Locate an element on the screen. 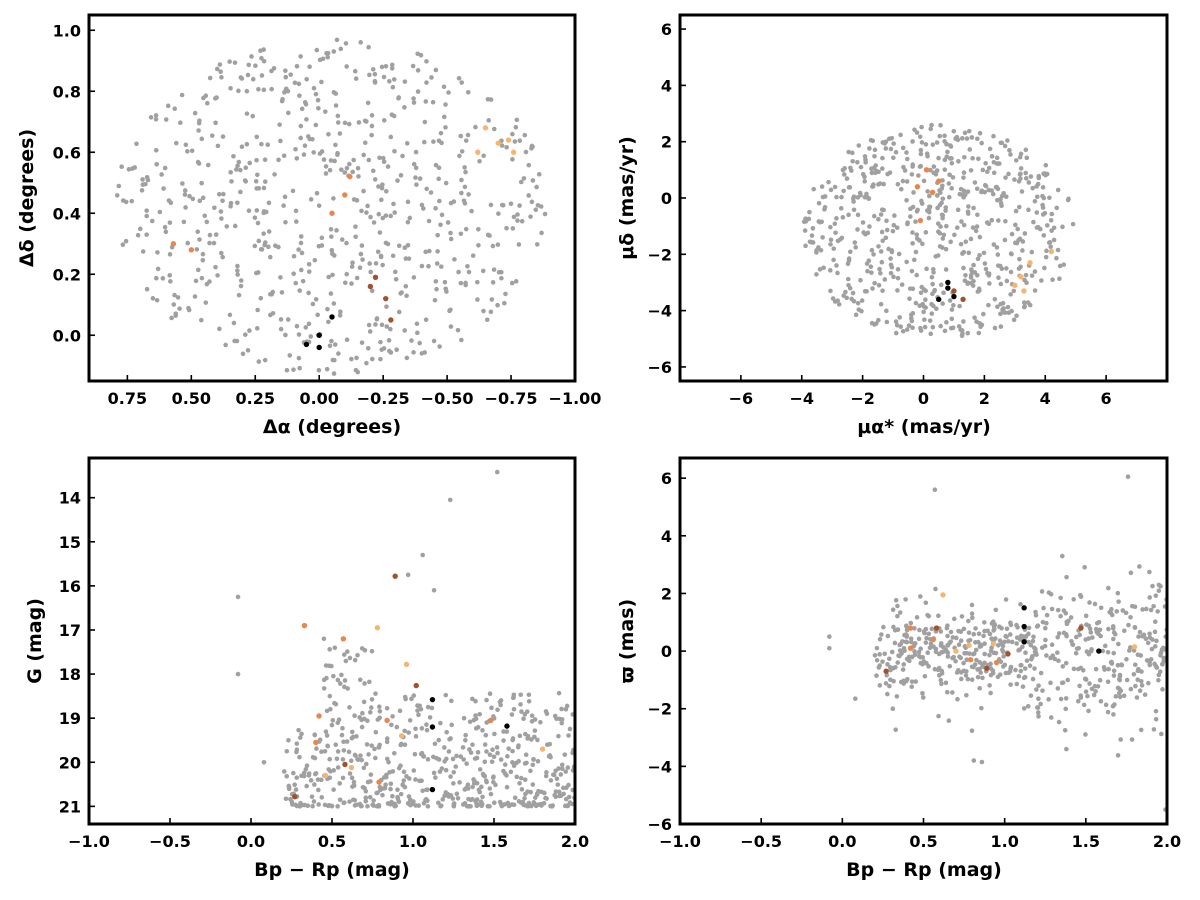 The image size is (1200, 900). cmd-y-tick-label: 21 is located at coordinates (70, 806).